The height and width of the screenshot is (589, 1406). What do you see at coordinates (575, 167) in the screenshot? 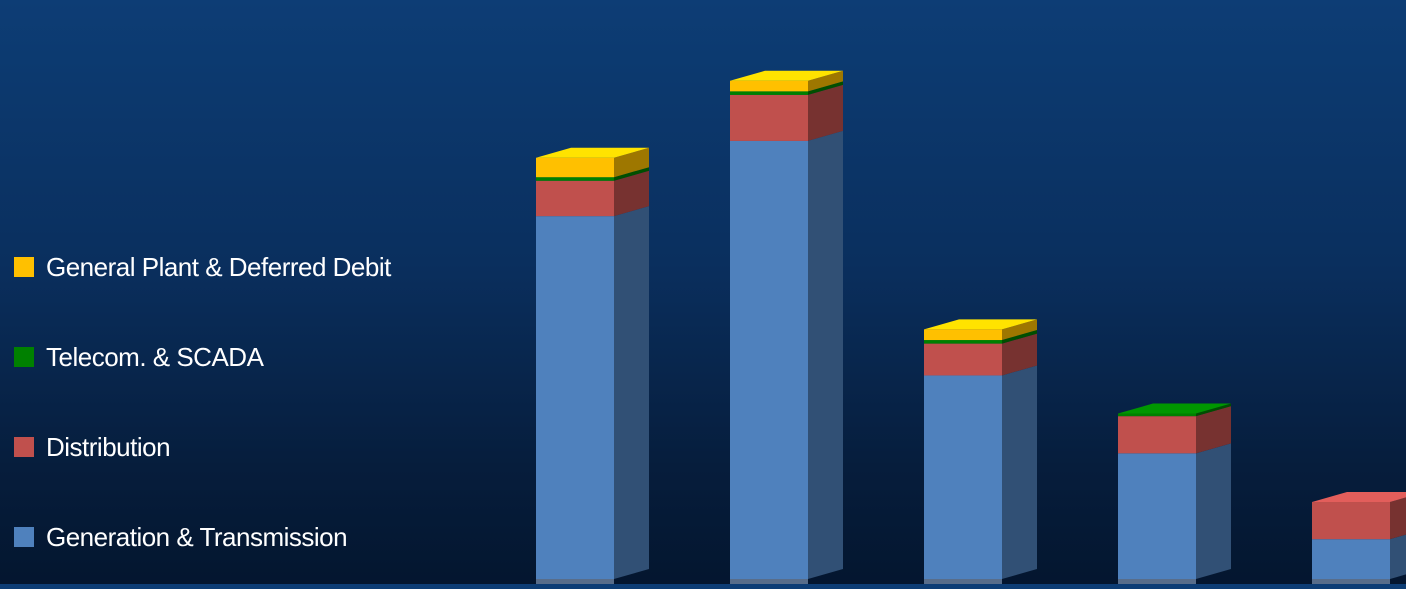
I see `bar-1-general-plant-deferred-debit` at bounding box center [575, 167].